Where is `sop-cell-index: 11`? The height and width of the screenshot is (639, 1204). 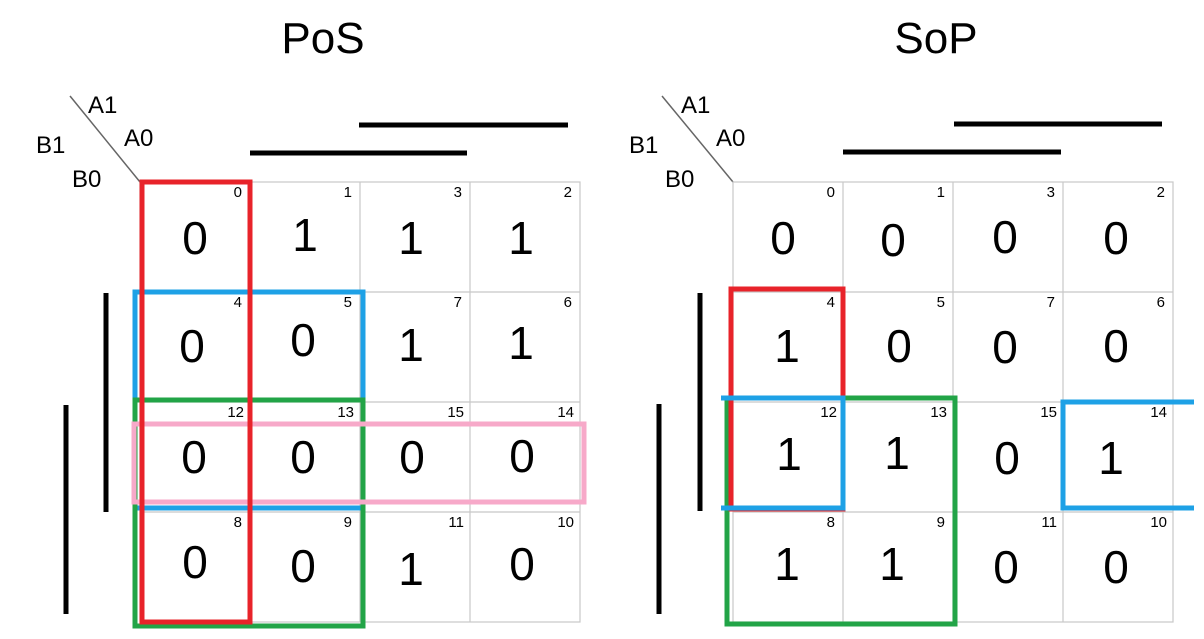
sop-cell-index: 11 is located at coordinates (1049, 522).